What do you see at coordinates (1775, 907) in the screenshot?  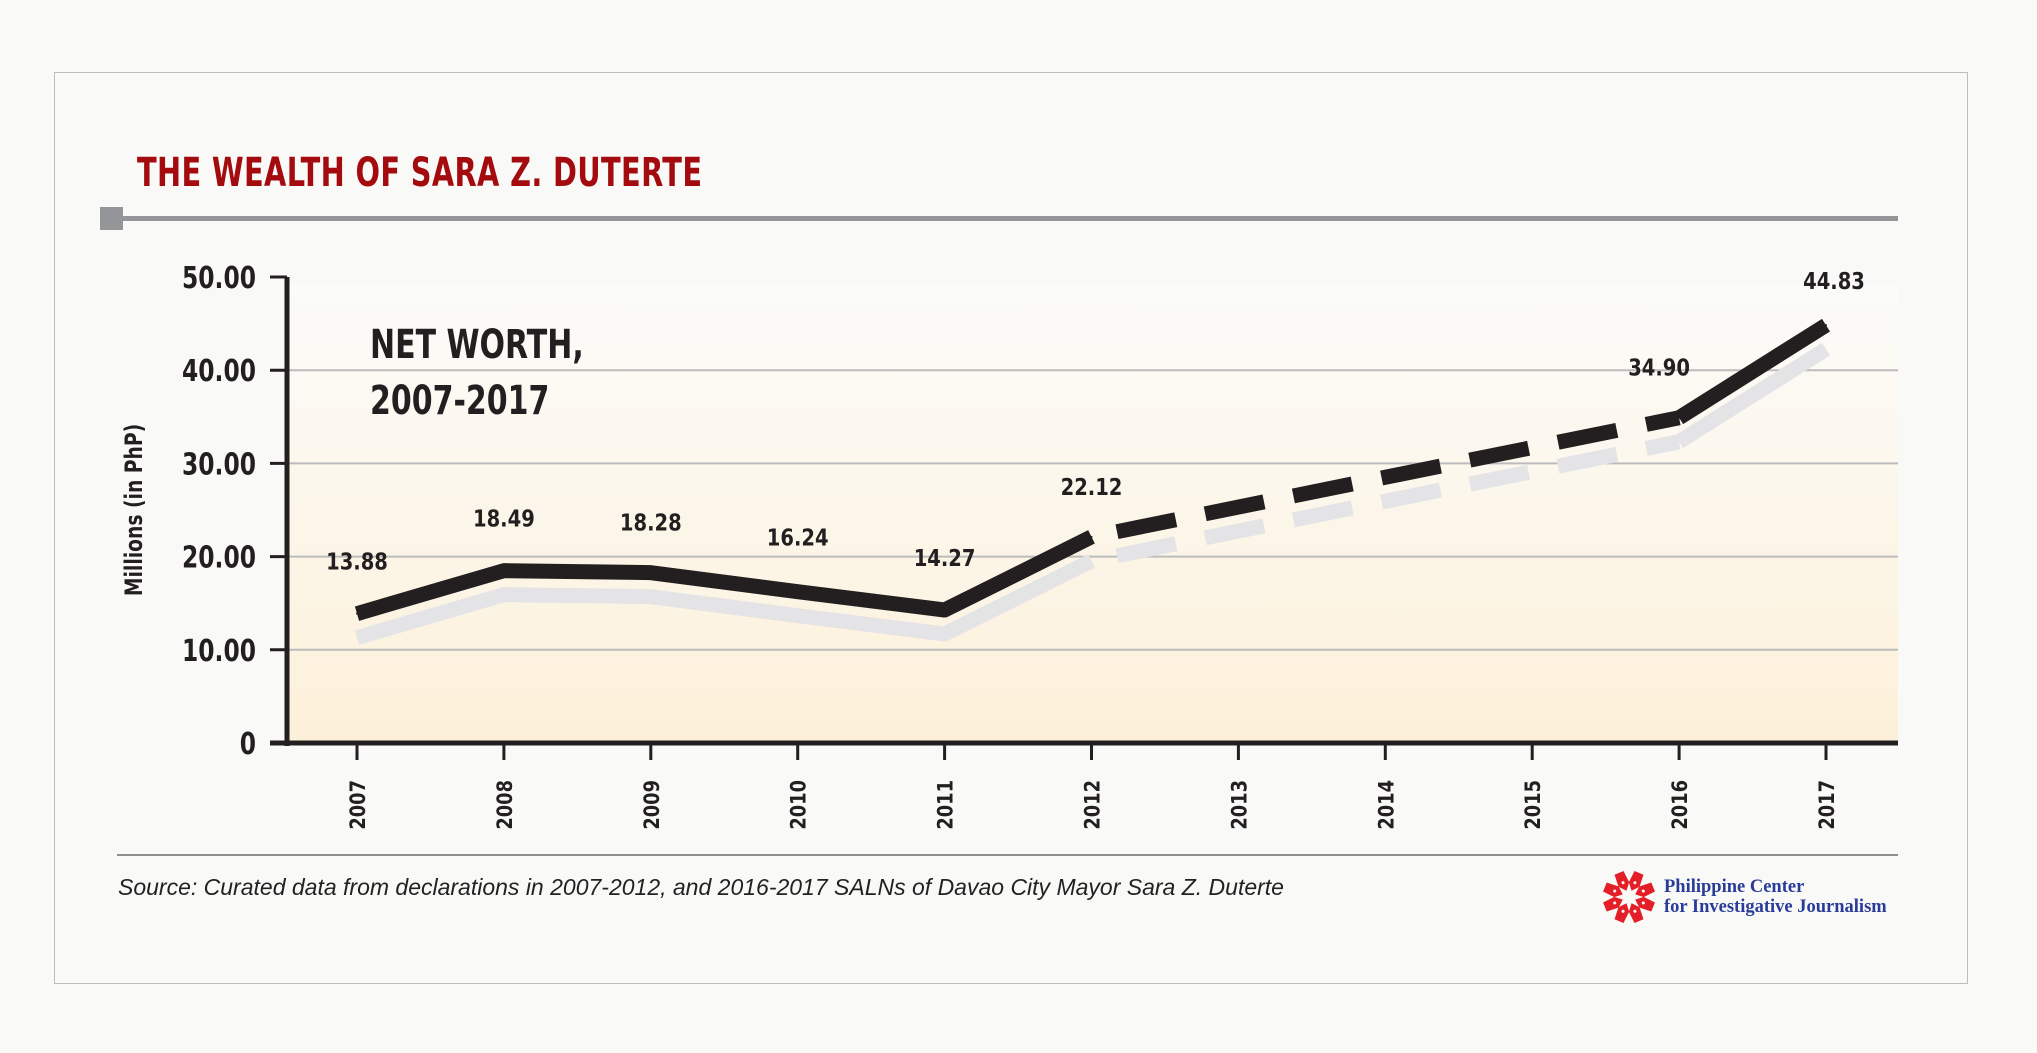 I see `logo-line-2: for Investigative Journalism` at bounding box center [1775, 907].